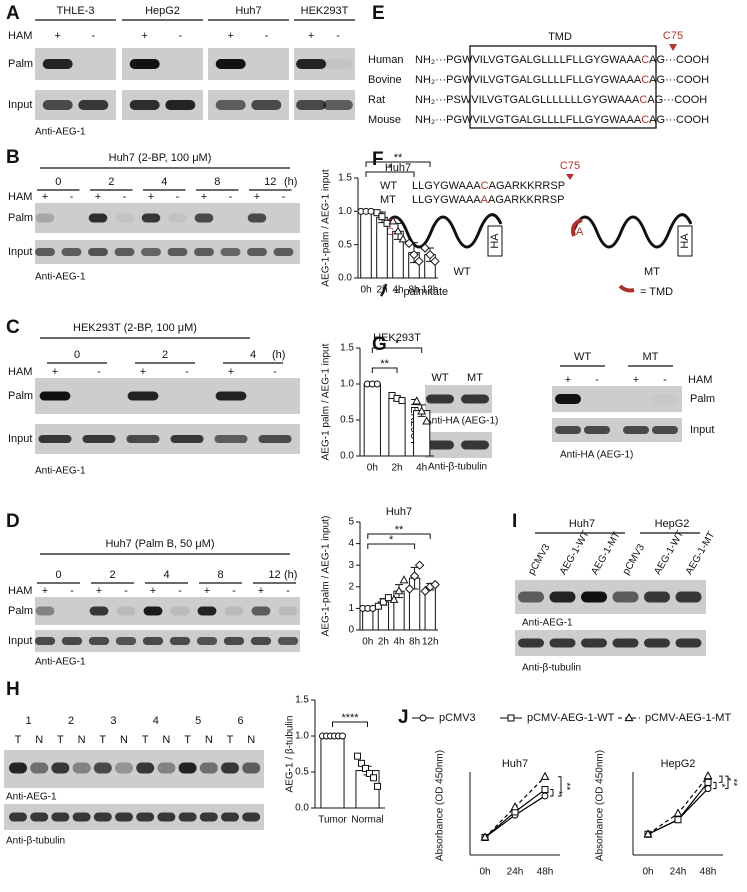  I want to click on panel-letter: D, so click(13, 521).